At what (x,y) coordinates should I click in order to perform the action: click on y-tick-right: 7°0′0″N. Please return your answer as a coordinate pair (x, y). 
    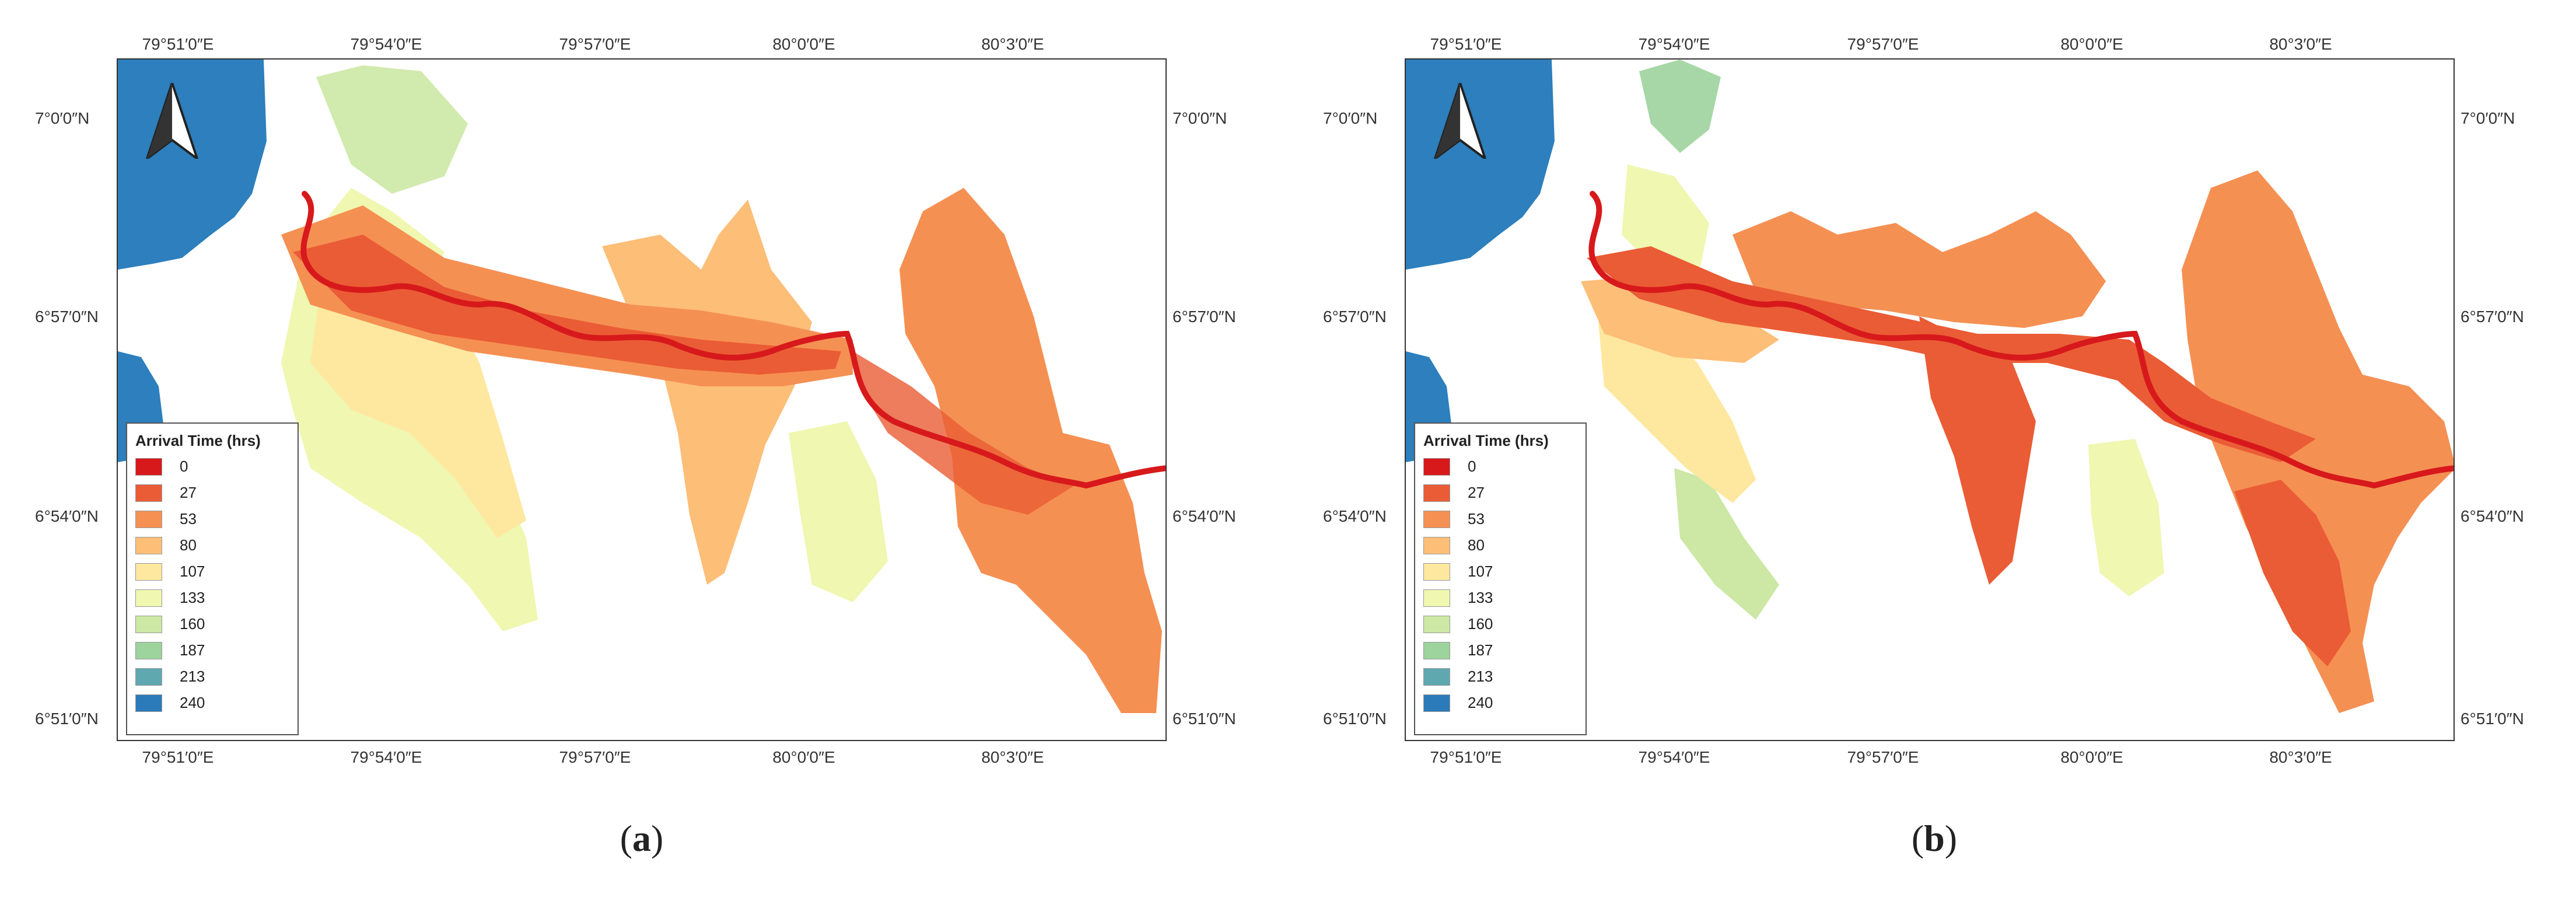
    Looking at the image, I should click on (2487, 118).